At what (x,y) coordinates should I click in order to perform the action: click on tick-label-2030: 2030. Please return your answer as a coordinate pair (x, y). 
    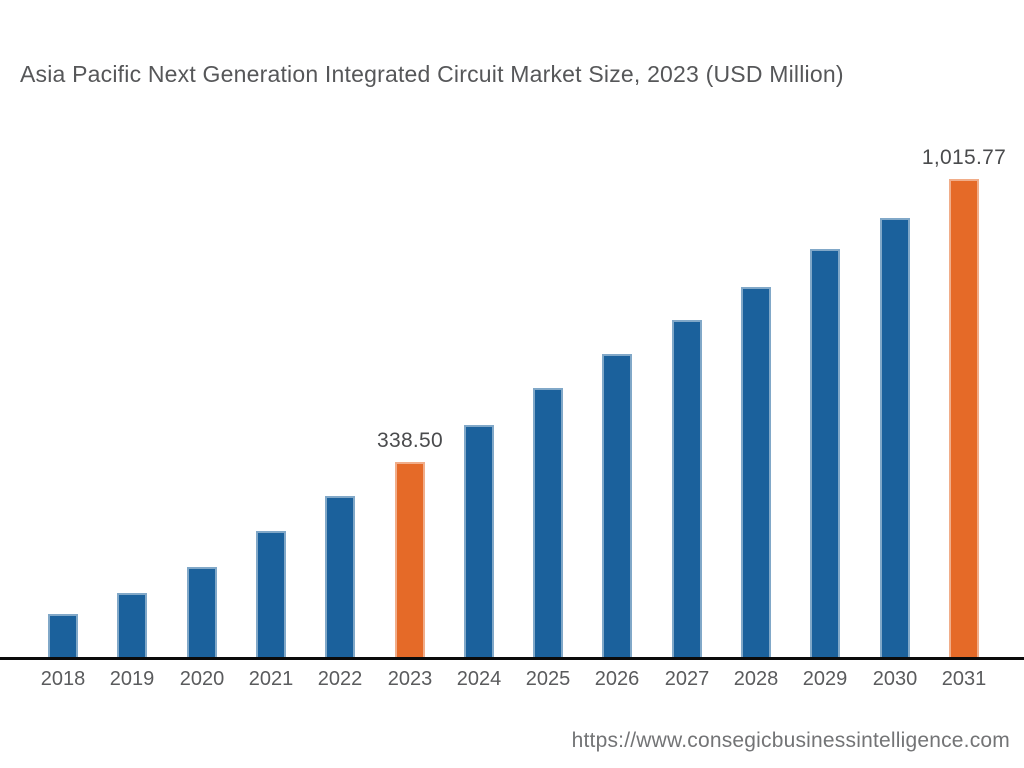
    Looking at the image, I should click on (895, 679).